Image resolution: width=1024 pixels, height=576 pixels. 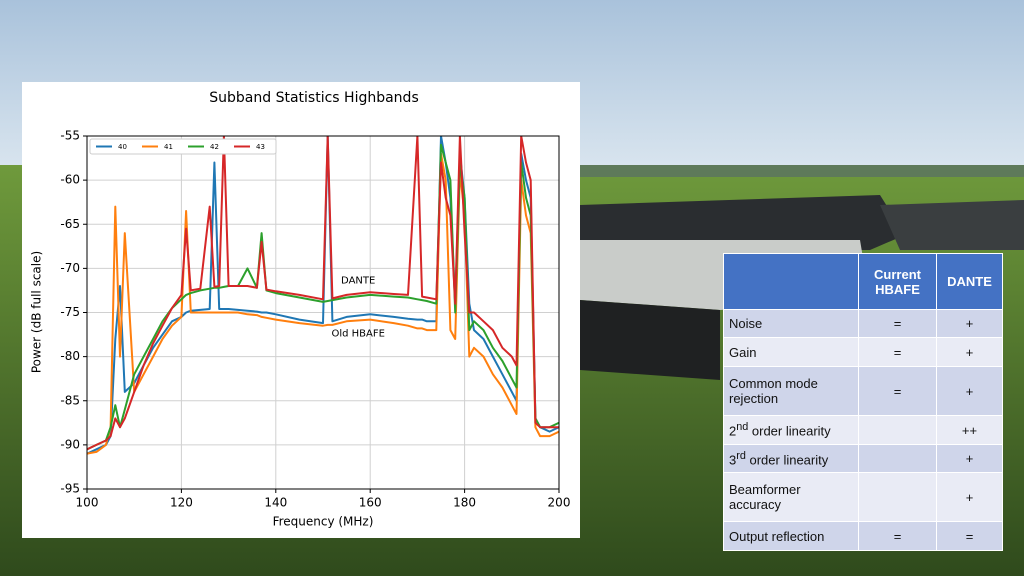 I want to click on row-label: 2nd order linearity, so click(x=791, y=430).